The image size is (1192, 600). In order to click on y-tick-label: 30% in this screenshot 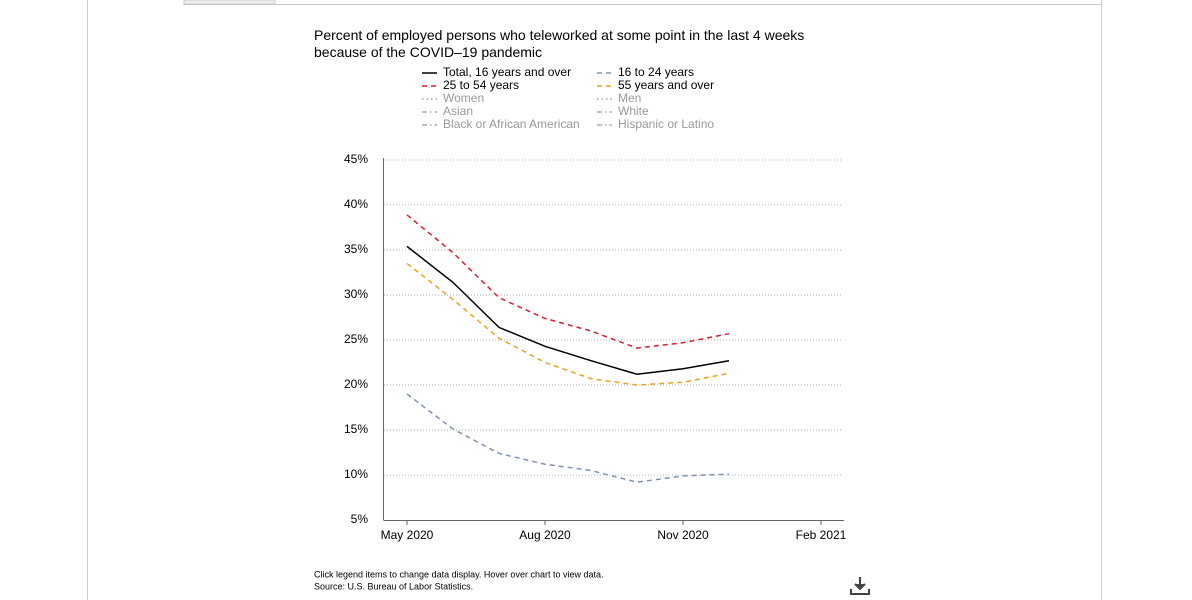, I will do `click(356, 294)`.